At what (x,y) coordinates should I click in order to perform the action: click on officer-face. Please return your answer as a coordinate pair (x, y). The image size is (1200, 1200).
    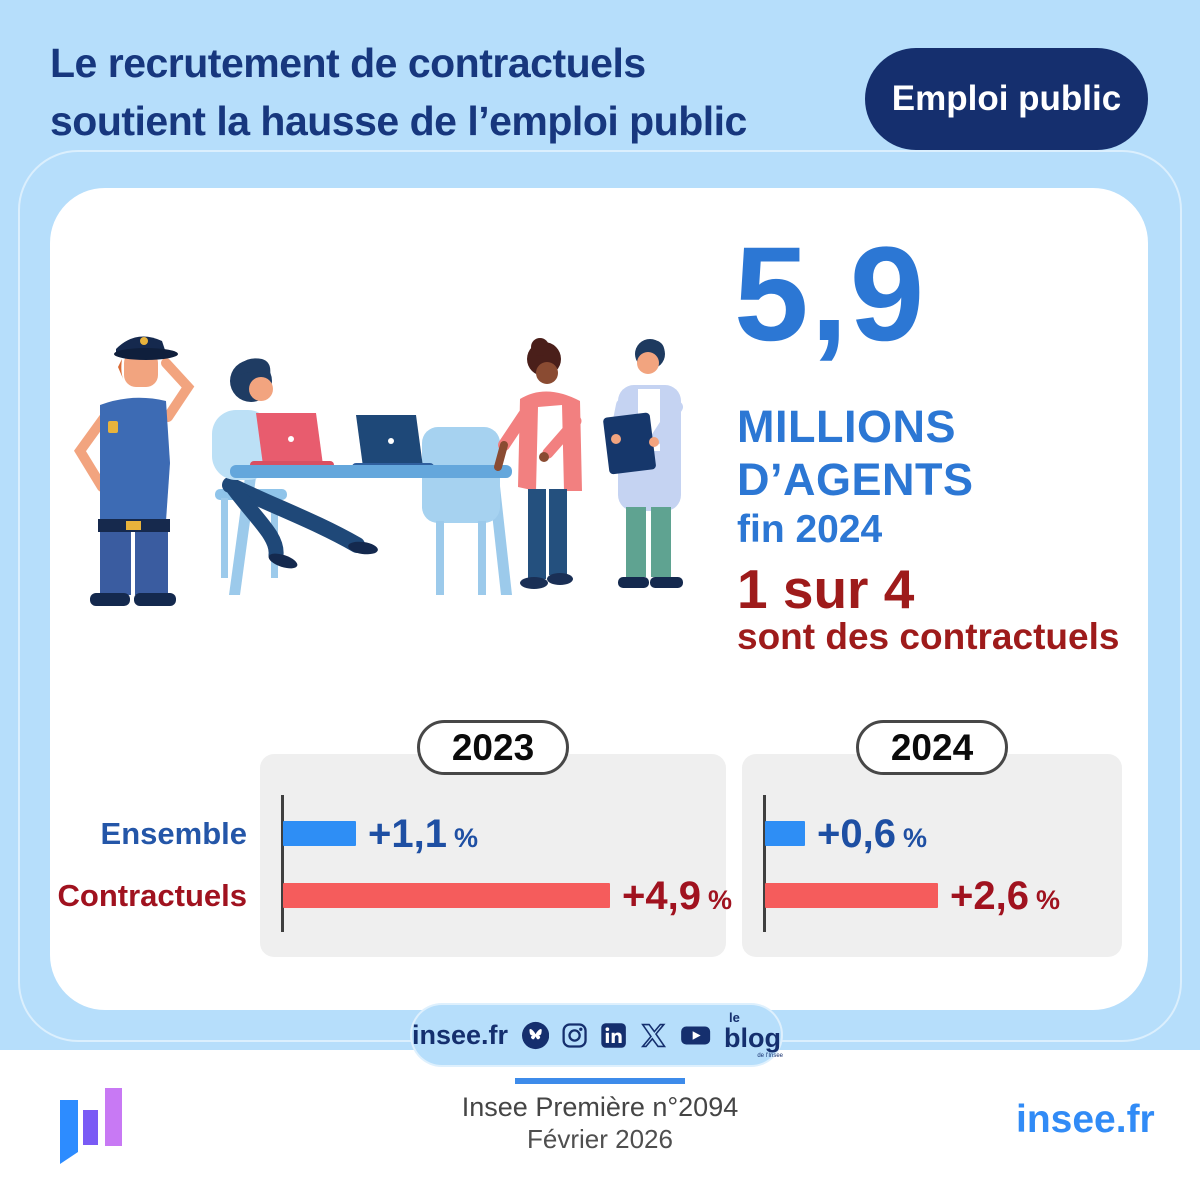
    Looking at the image, I should click on (141, 369).